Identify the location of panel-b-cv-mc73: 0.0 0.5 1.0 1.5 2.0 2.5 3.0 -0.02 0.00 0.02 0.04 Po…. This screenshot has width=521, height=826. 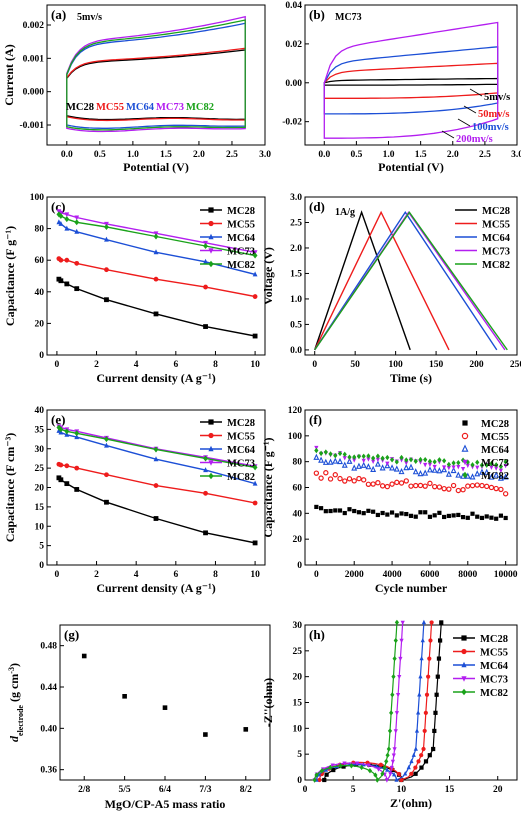
(401, 87).